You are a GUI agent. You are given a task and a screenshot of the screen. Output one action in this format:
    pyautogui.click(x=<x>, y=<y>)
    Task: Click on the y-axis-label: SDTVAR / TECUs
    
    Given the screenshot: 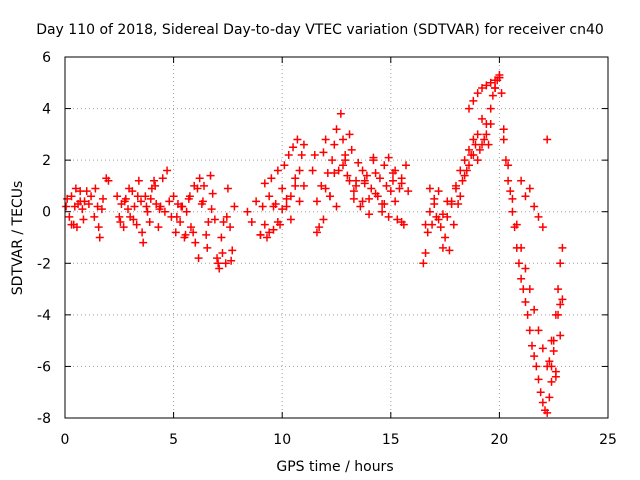 What is the action you would take?
    pyautogui.click(x=18, y=238)
    